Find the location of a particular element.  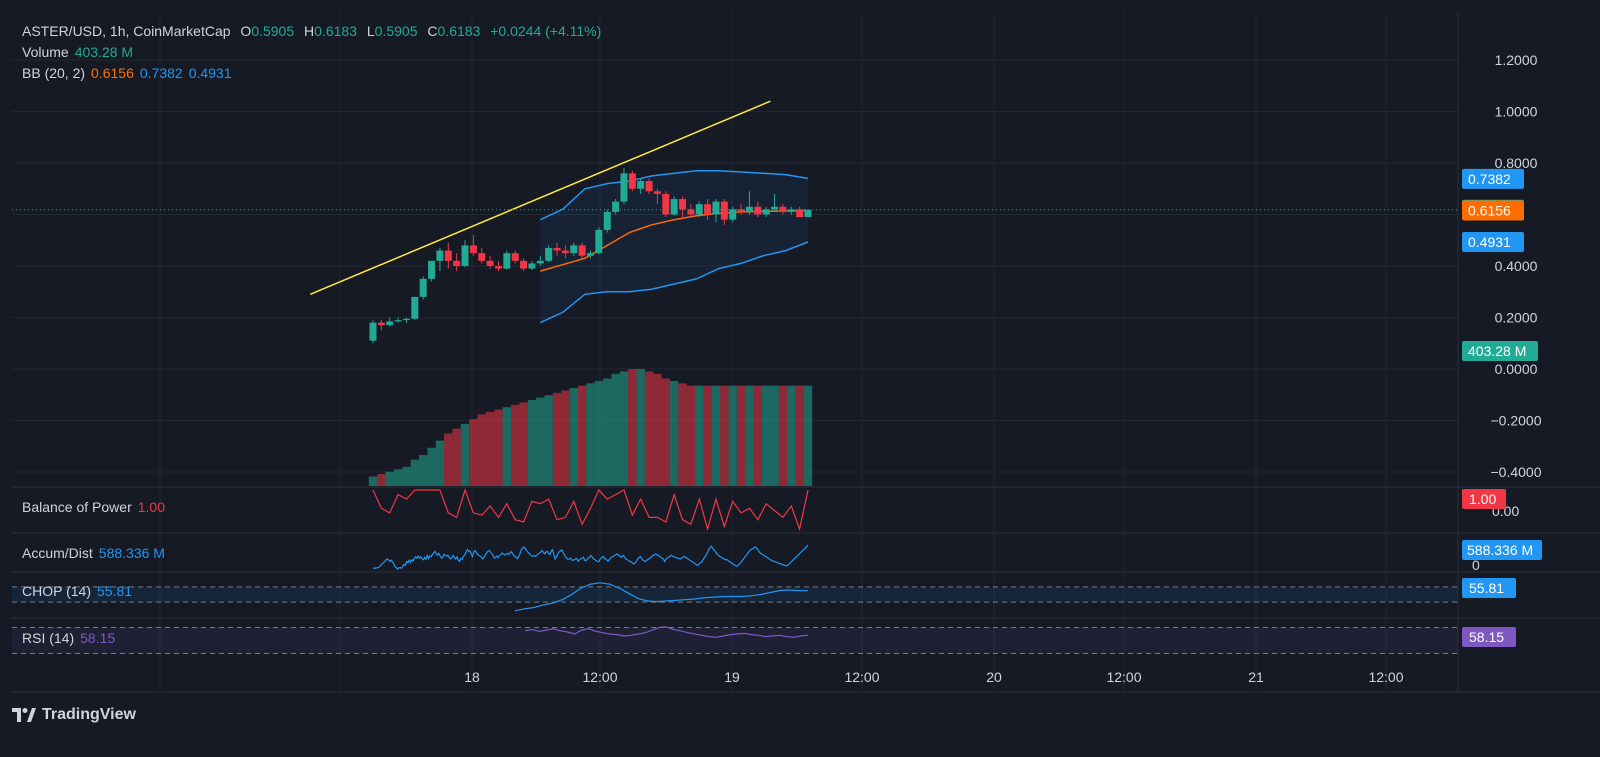

price-tick-label: 0.8000 is located at coordinates (1516, 163).